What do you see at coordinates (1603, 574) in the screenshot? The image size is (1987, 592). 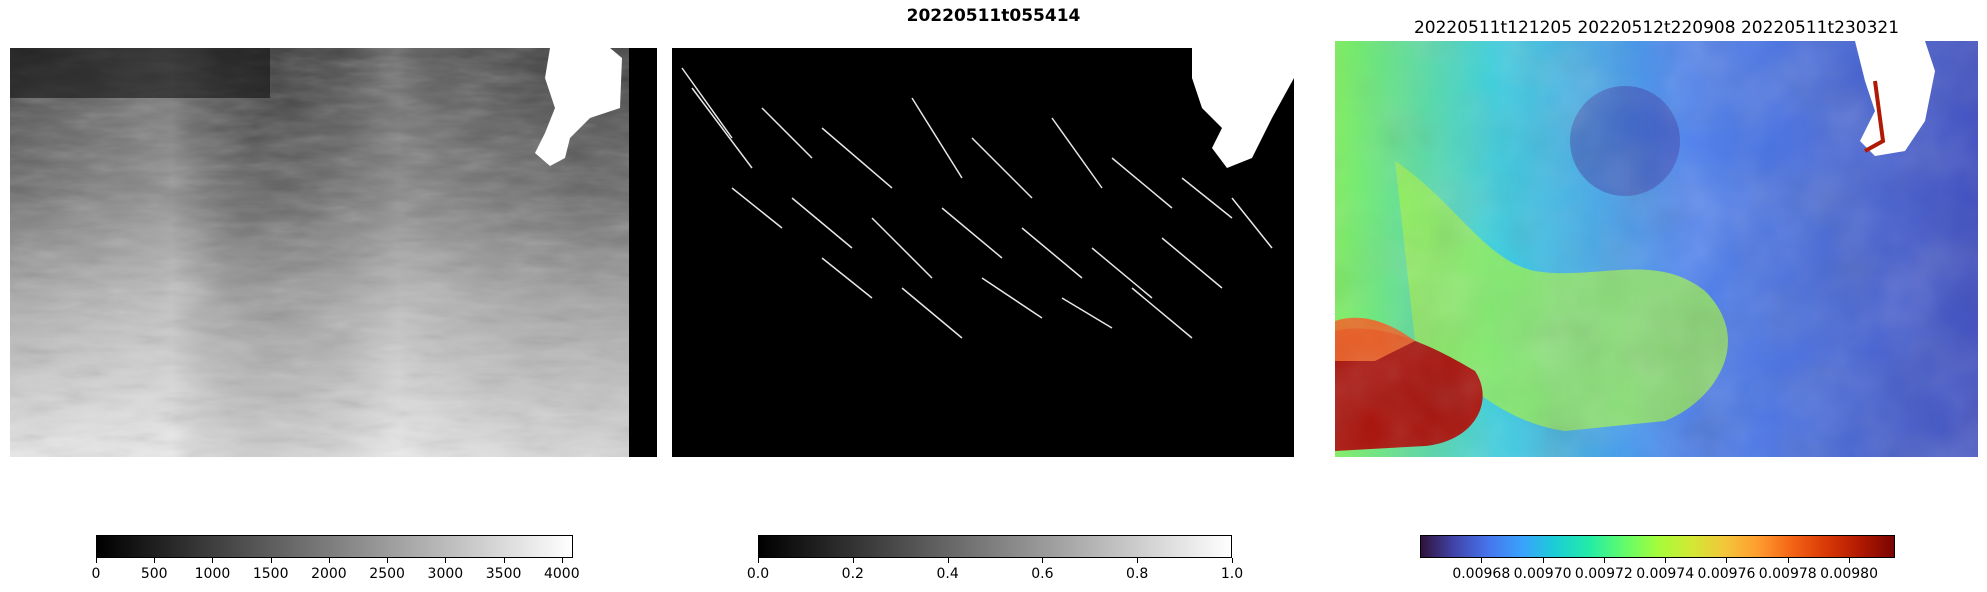 I see `colorbar-turbo-tick-label: 0.00972` at bounding box center [1603, 574].